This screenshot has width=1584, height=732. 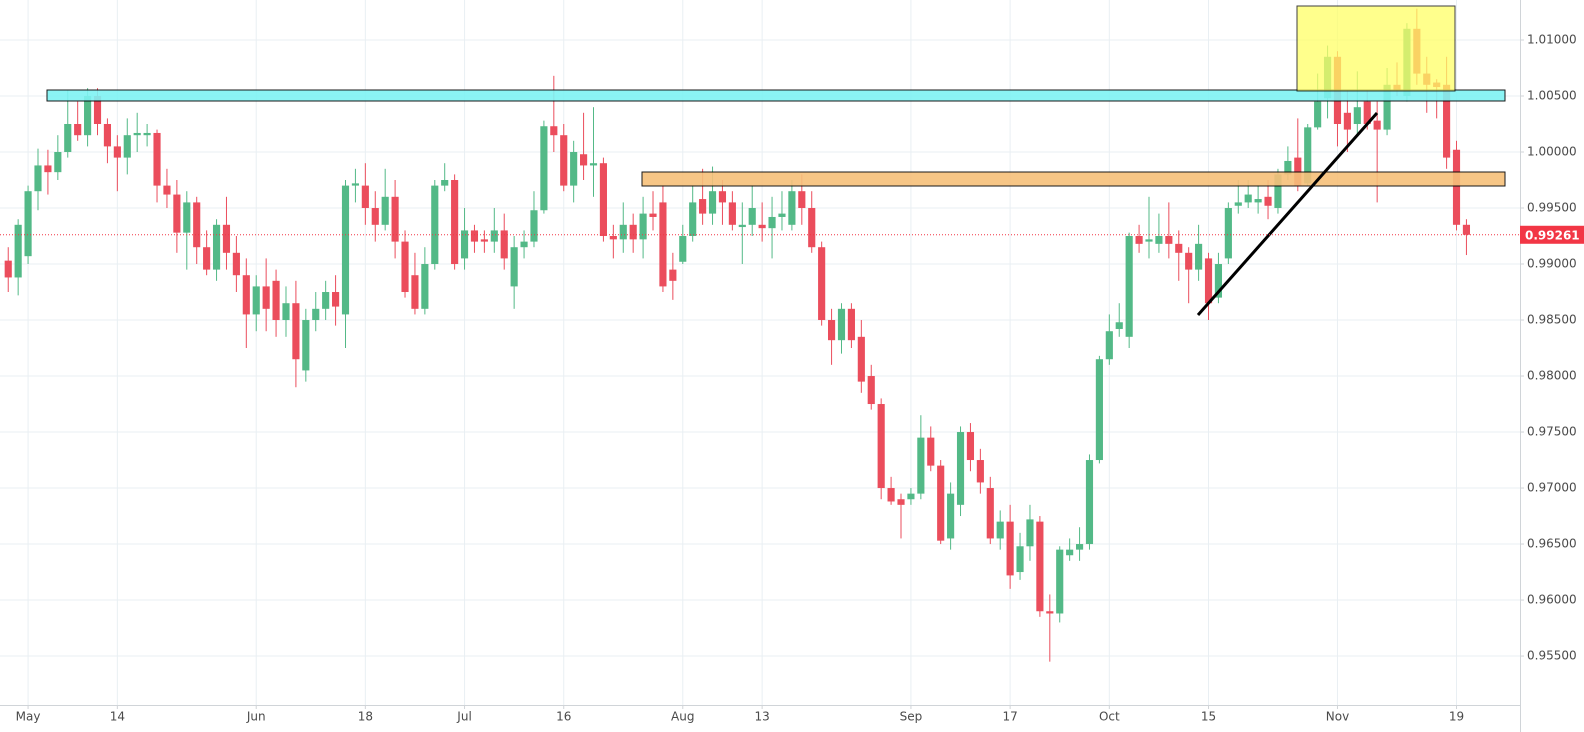 I want to click on last-price-label: 0.99261, so click(x=1552, y=235).